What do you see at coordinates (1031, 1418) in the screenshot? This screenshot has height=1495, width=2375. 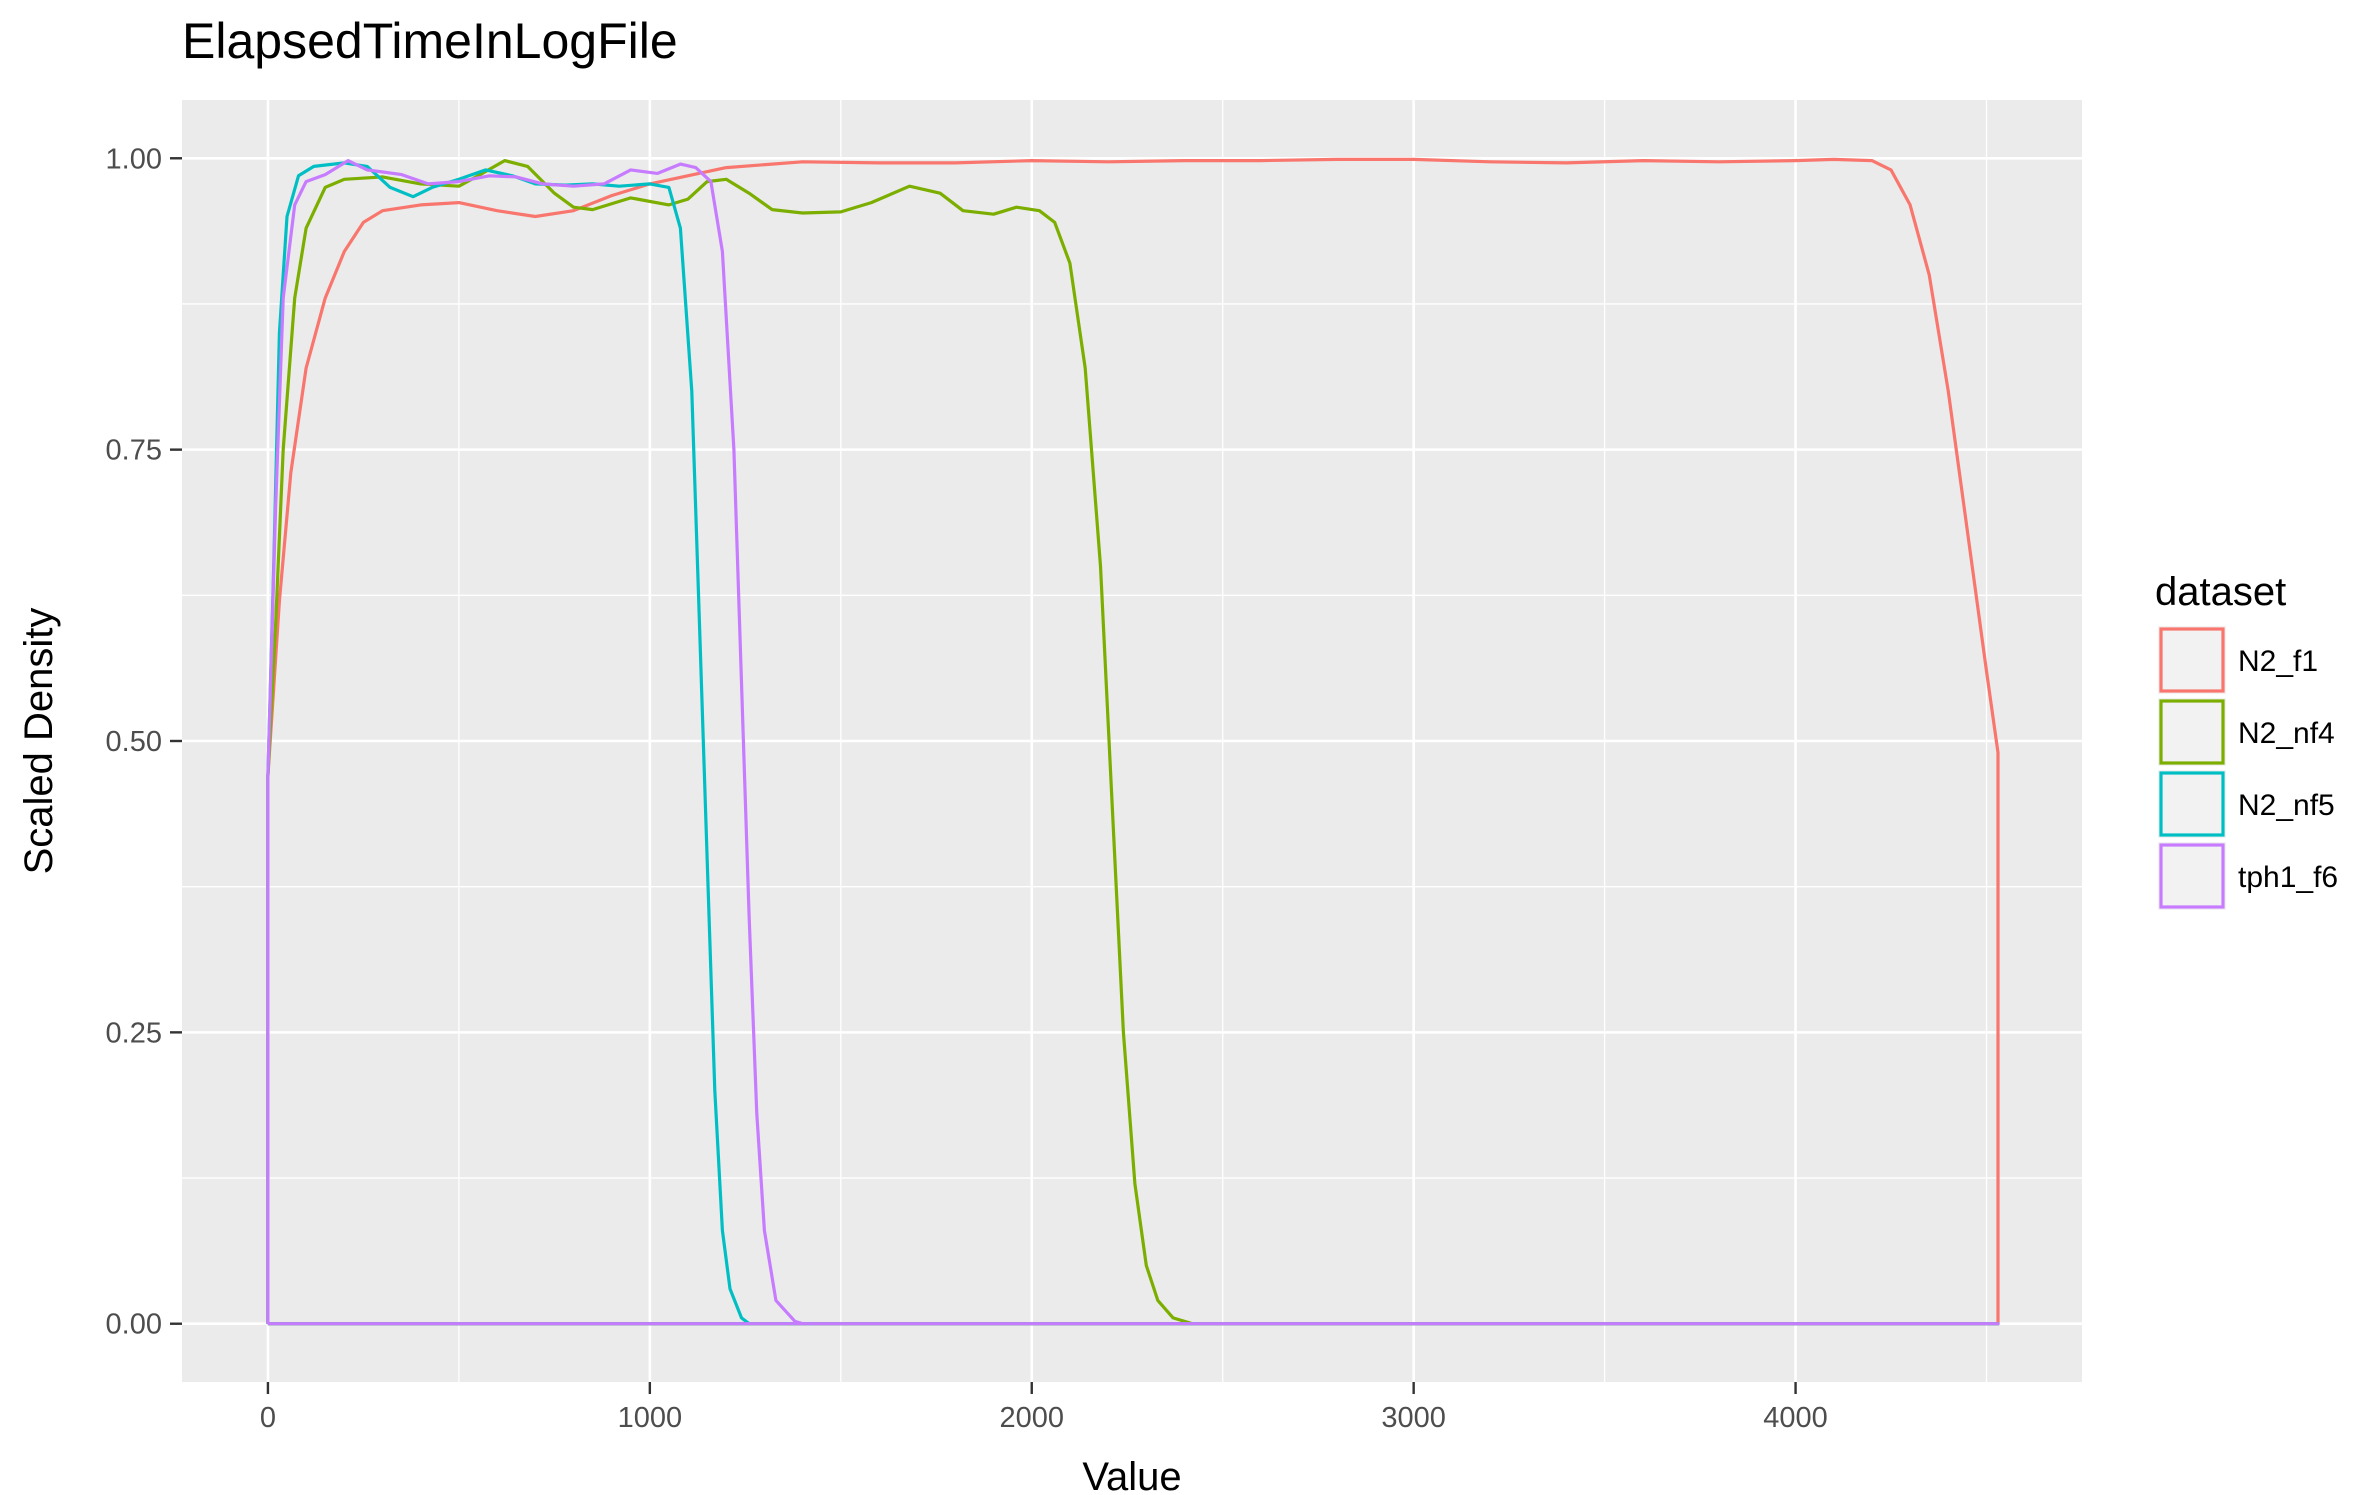 I see `x-tick-label: 2000` at bounding box center [1031, 1418].